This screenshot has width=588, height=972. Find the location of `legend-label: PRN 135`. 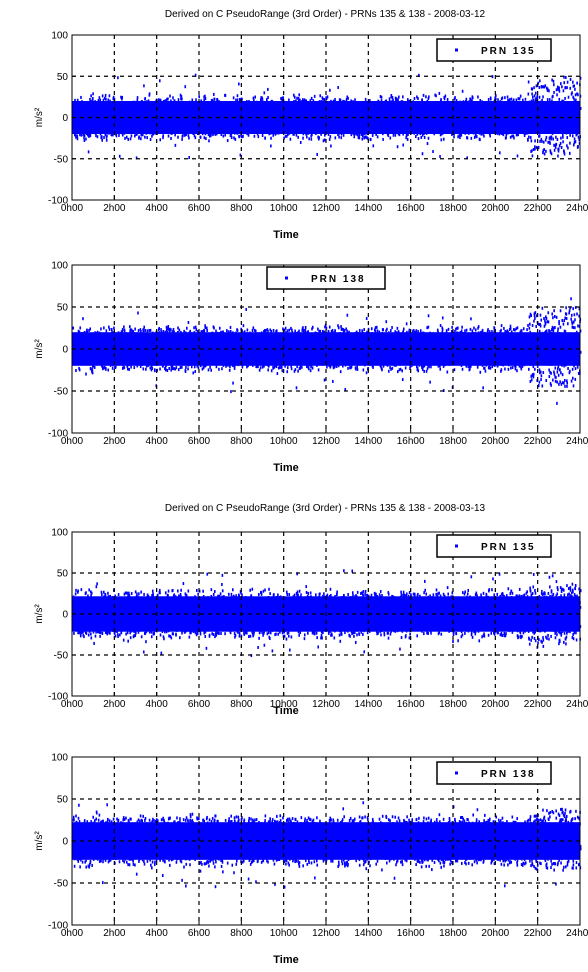

legend-label: PRN 135 is located at coordinates (508, 51).